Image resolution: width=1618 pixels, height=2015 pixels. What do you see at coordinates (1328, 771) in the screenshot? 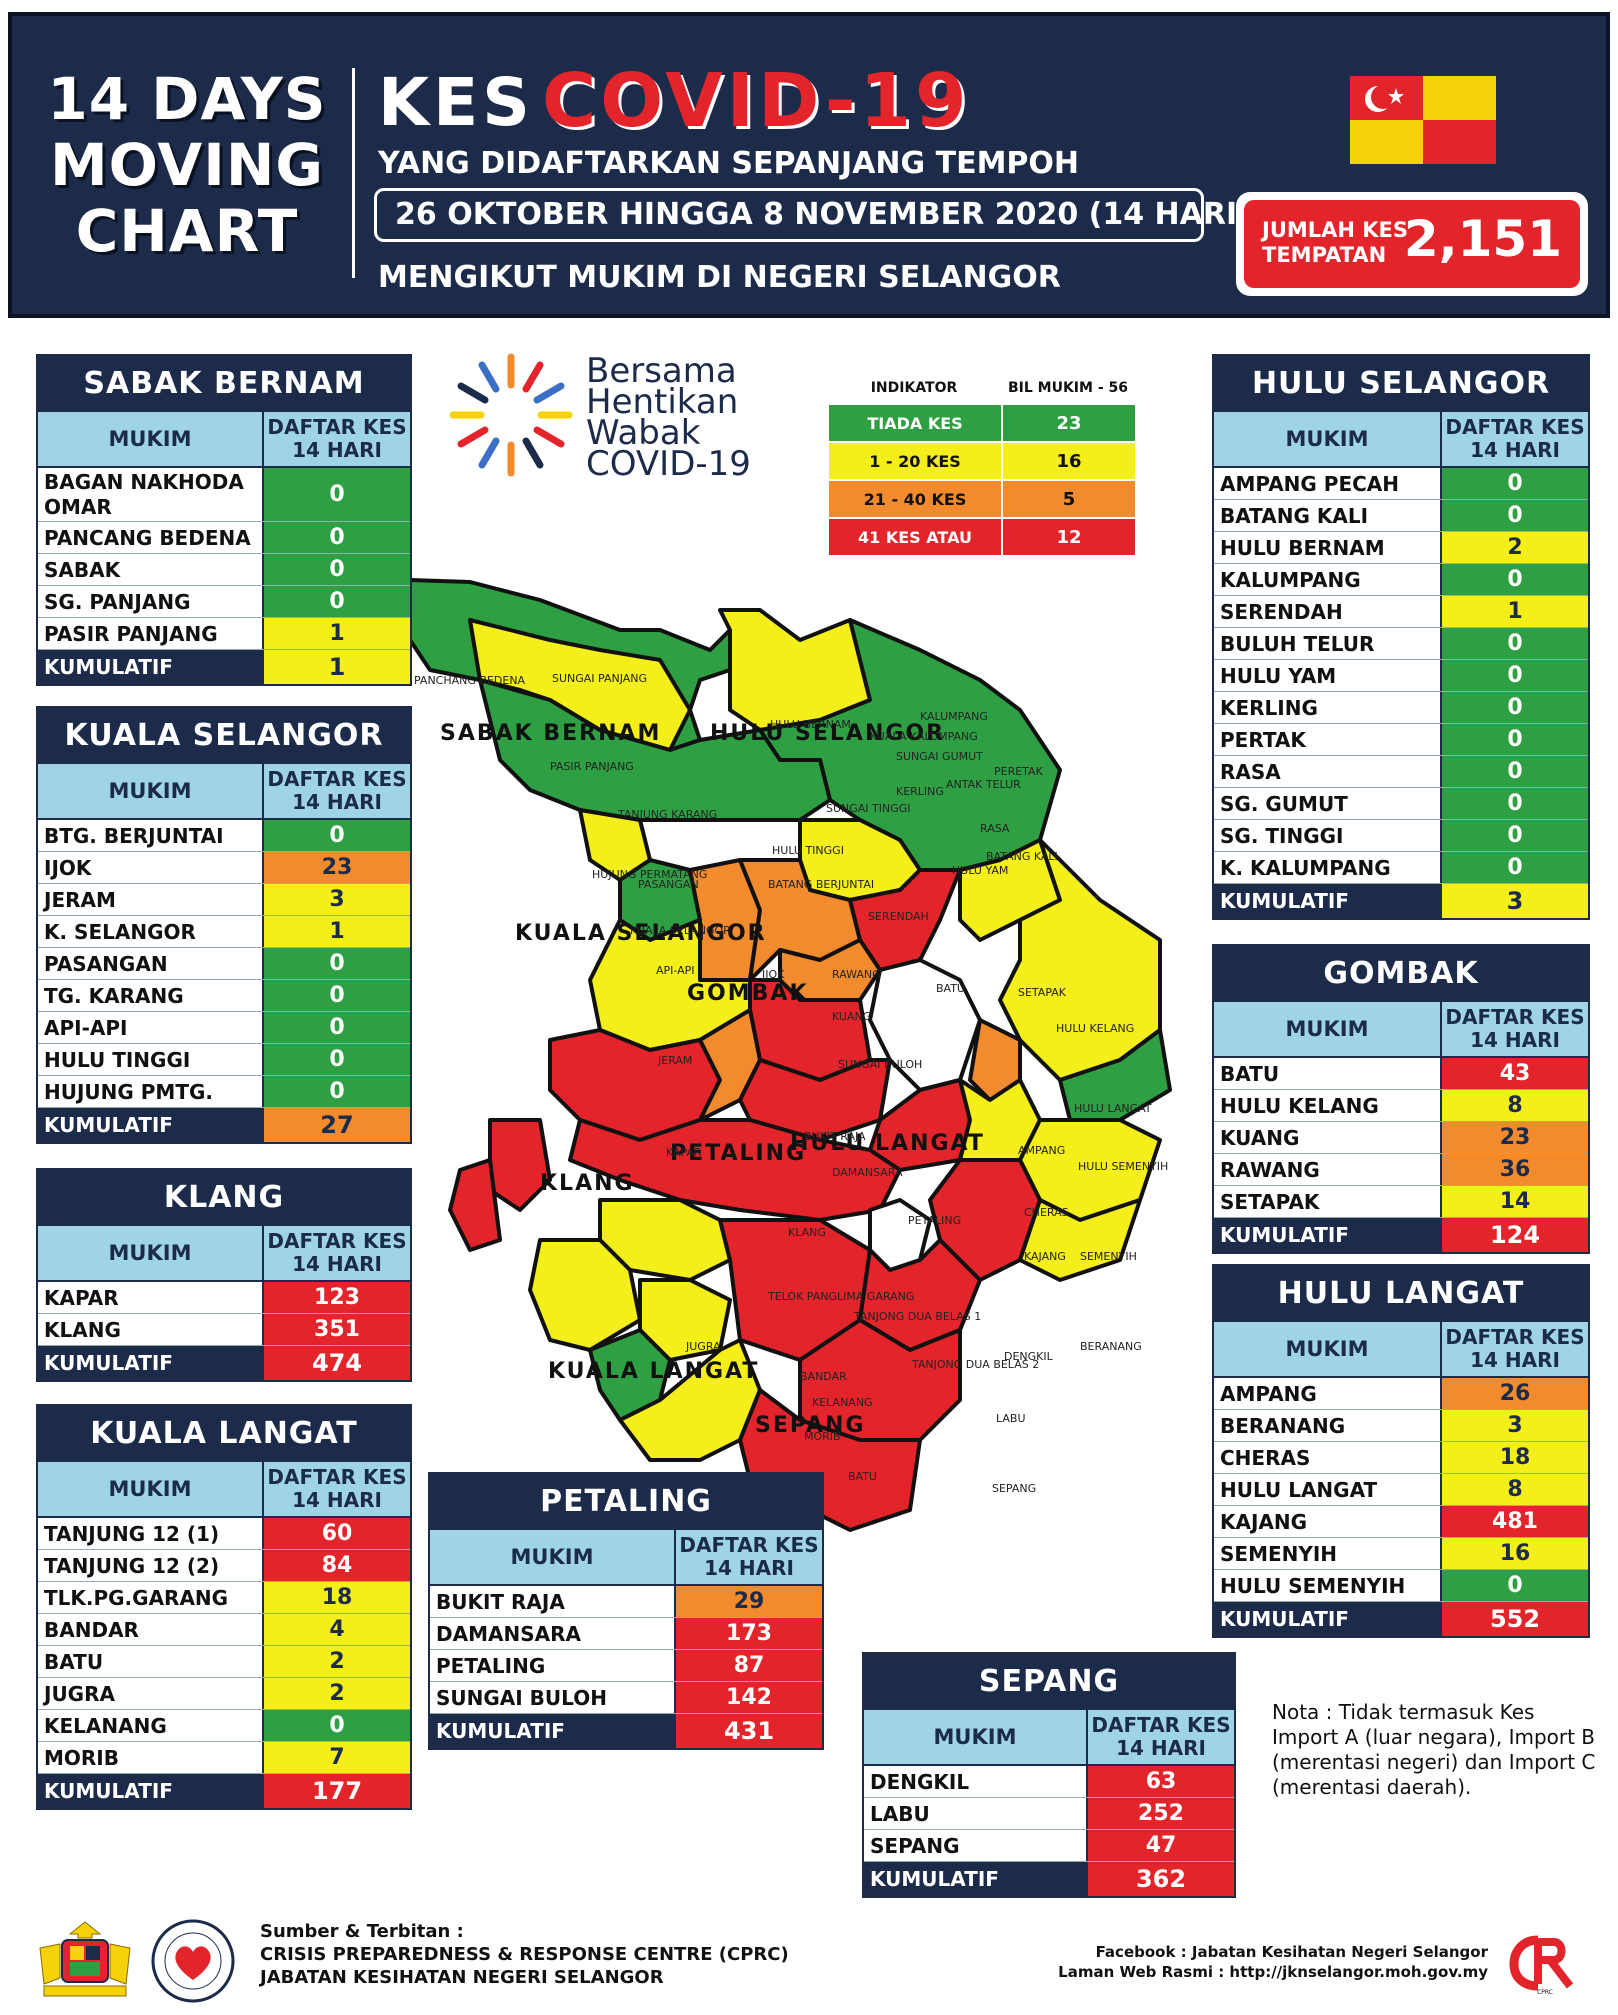
I see `mukim-name: RASA` at bounding box center [1328, 771].